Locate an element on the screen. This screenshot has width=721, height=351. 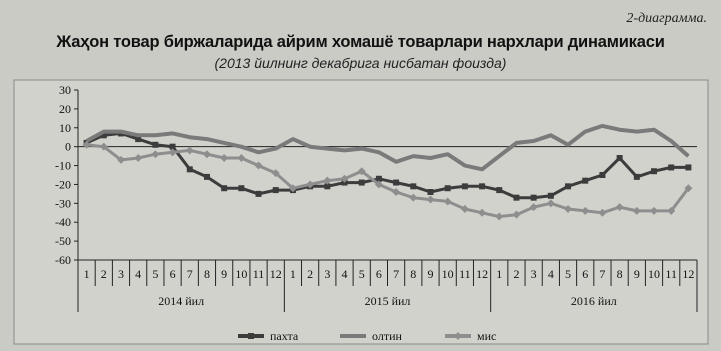
y-tick-label: 30 is located at coordinates (65, 90).